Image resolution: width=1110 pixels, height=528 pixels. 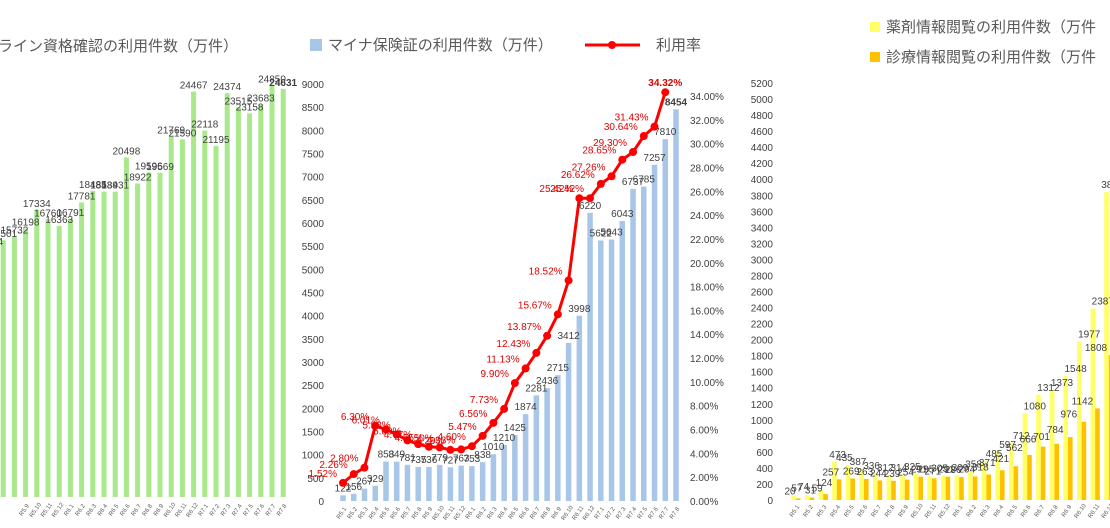 What do you see at coordinates (493, 447) in the screenshot?
I see `bar-value-label: 1010` at bounding box center [493, 447].